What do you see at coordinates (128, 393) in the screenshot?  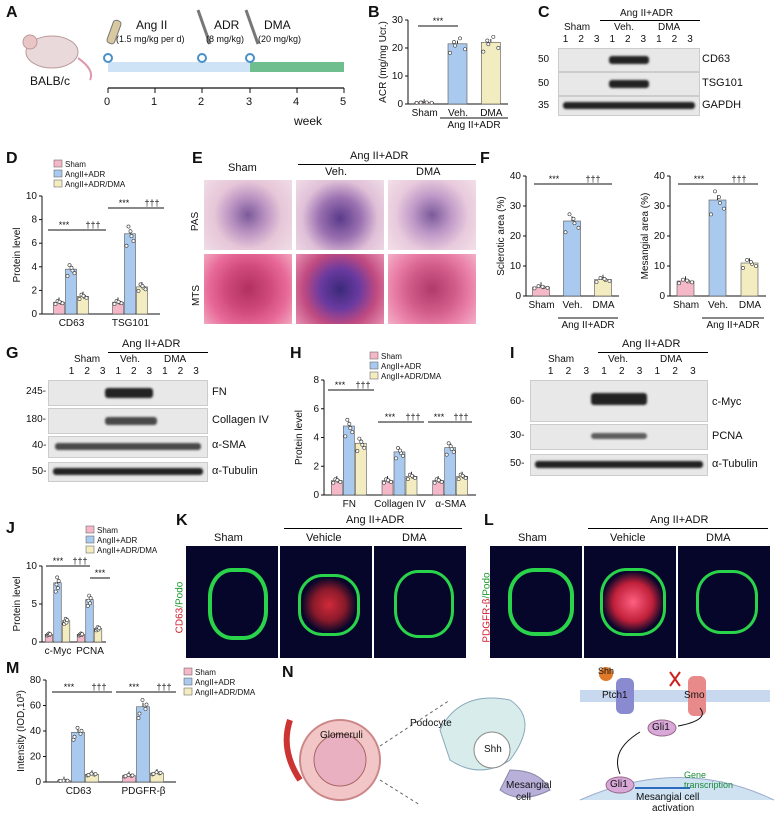 I see `blot-fn` at bounding box center [128, 393].